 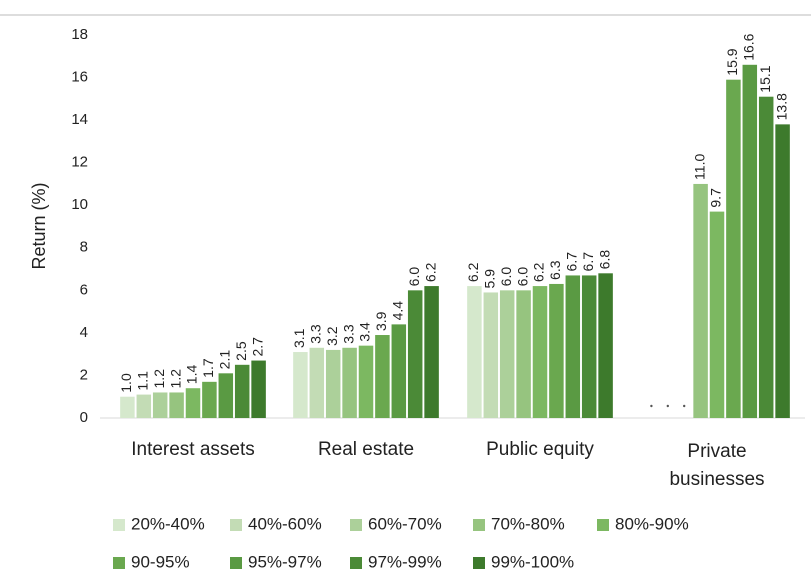 I want to click on y-tick-label: 2, so click(x=84, y=374).